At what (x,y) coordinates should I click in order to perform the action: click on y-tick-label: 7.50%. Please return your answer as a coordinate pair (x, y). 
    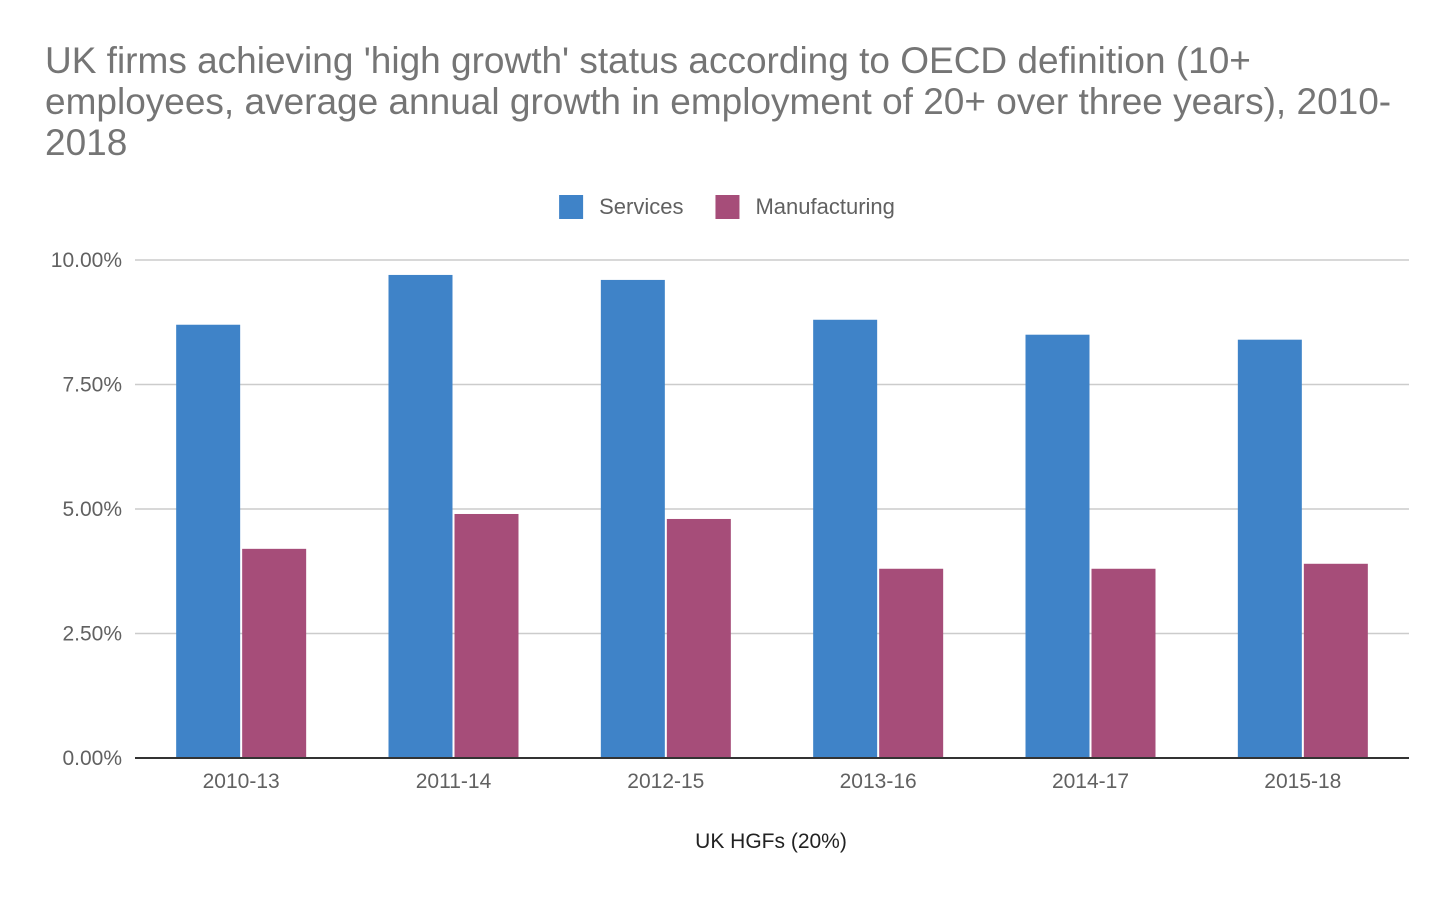
    Looking at the image, I should click on (92, 385).